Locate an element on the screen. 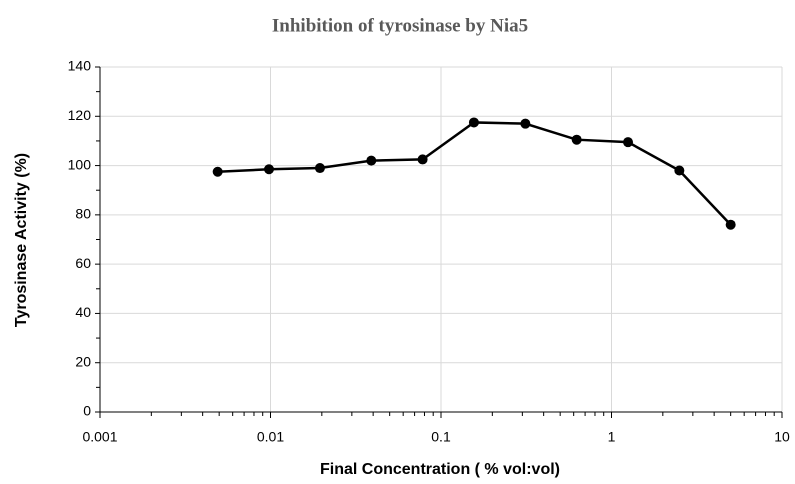 This screenshot has width=795, height=484. x-tick-label: 0.1 is located at coordinates (441, 437).